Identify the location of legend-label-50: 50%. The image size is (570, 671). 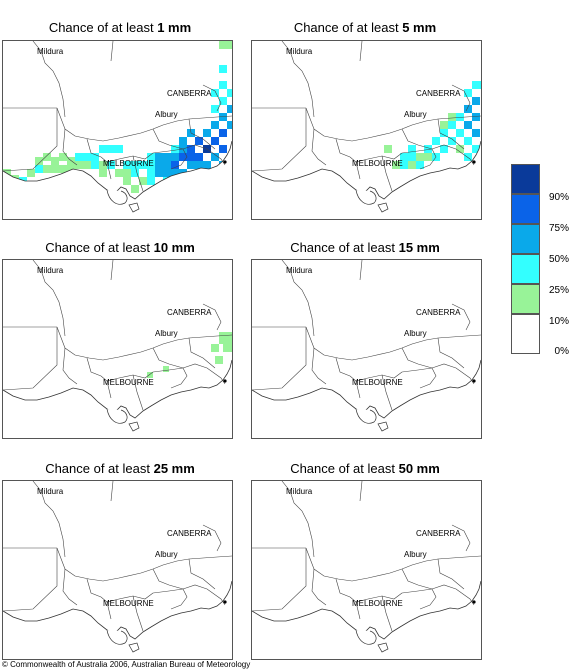
(558, 259).